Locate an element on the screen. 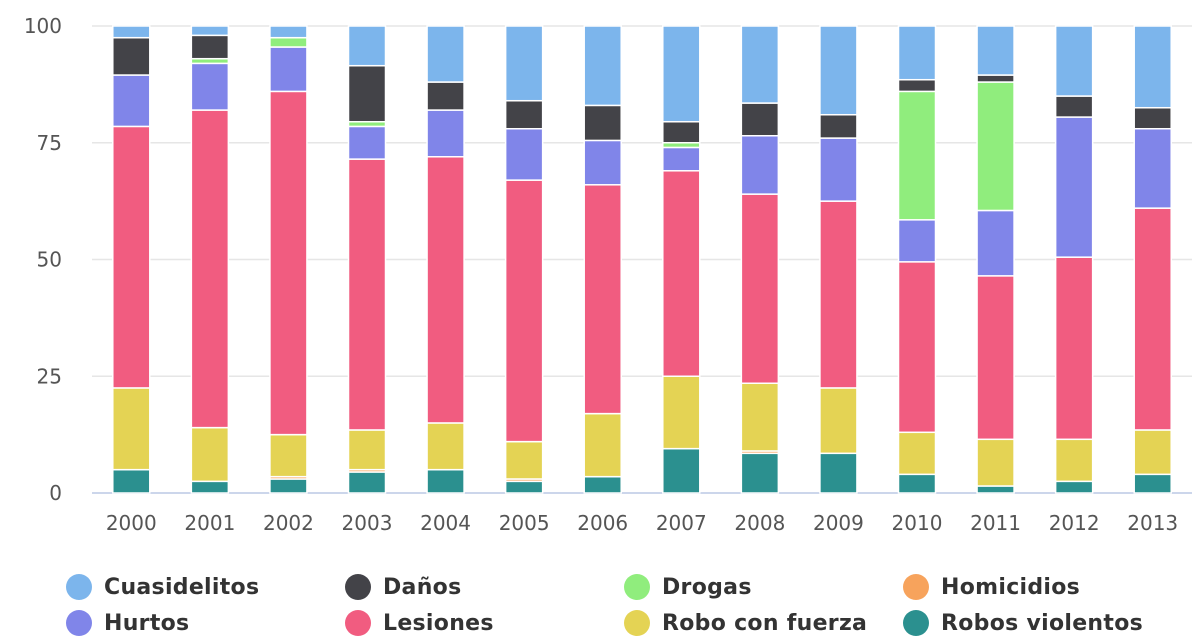 The width and height of the screenshot is (1200, 640). bar-segment-robo-con-fuerza-2002 is located at coordinates (288, 455).